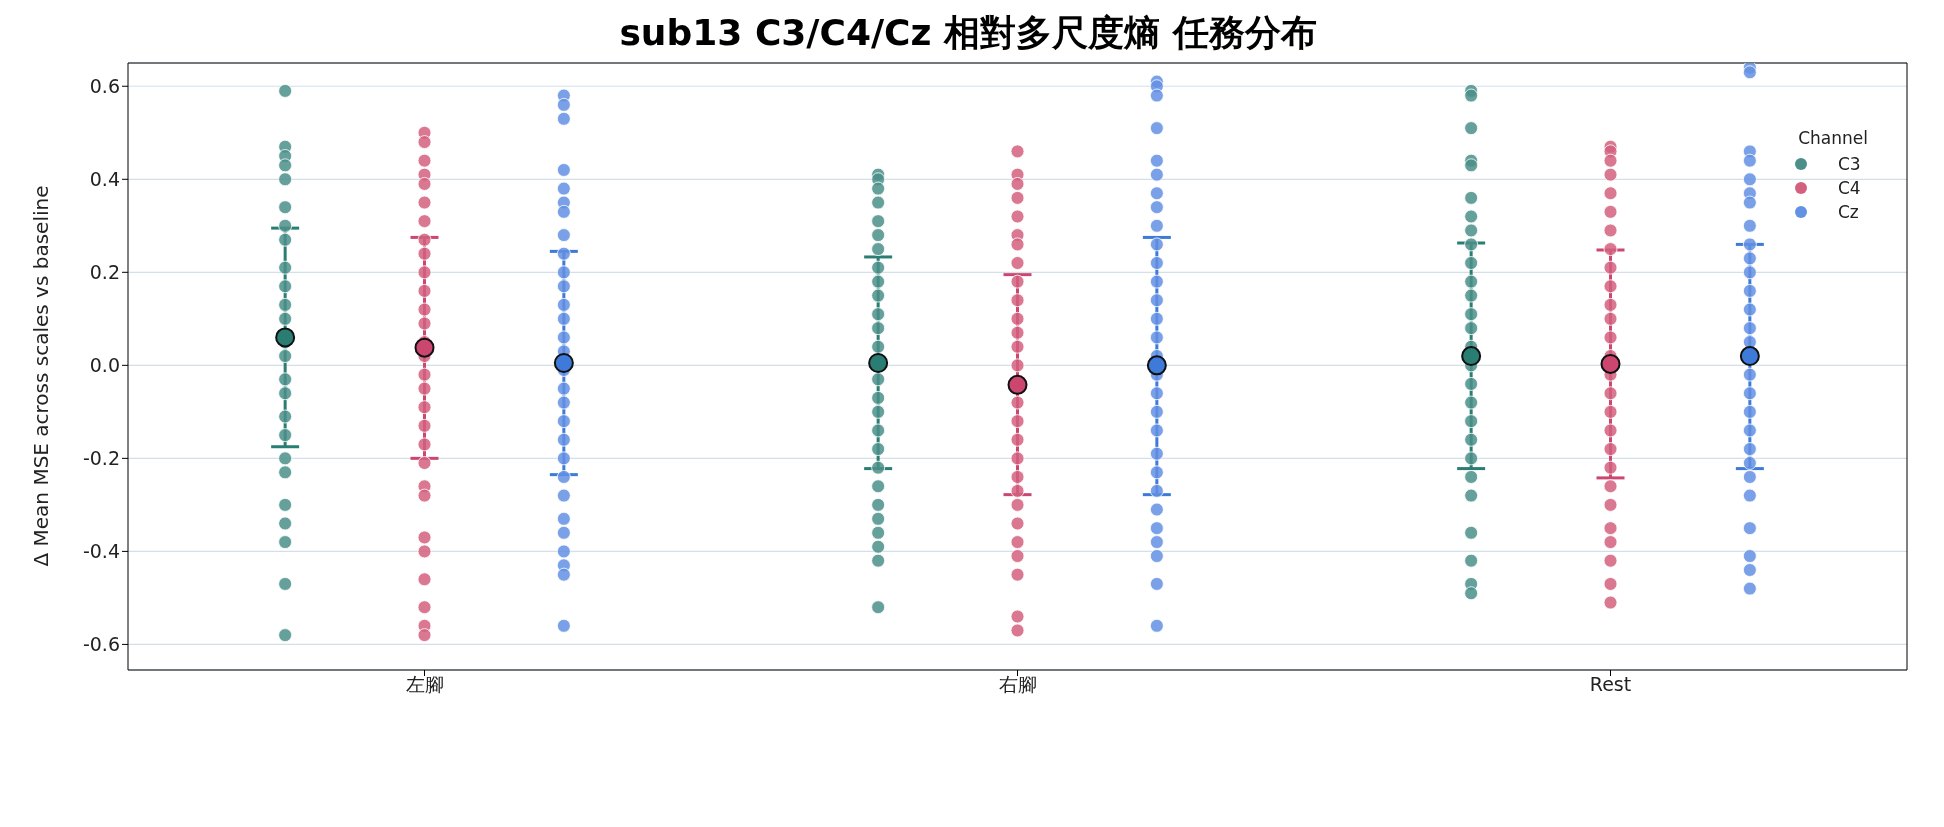  Describe the element at coordinates (104, 365) in the screenshot. I see `y-tick-label: 0.0` at that location.